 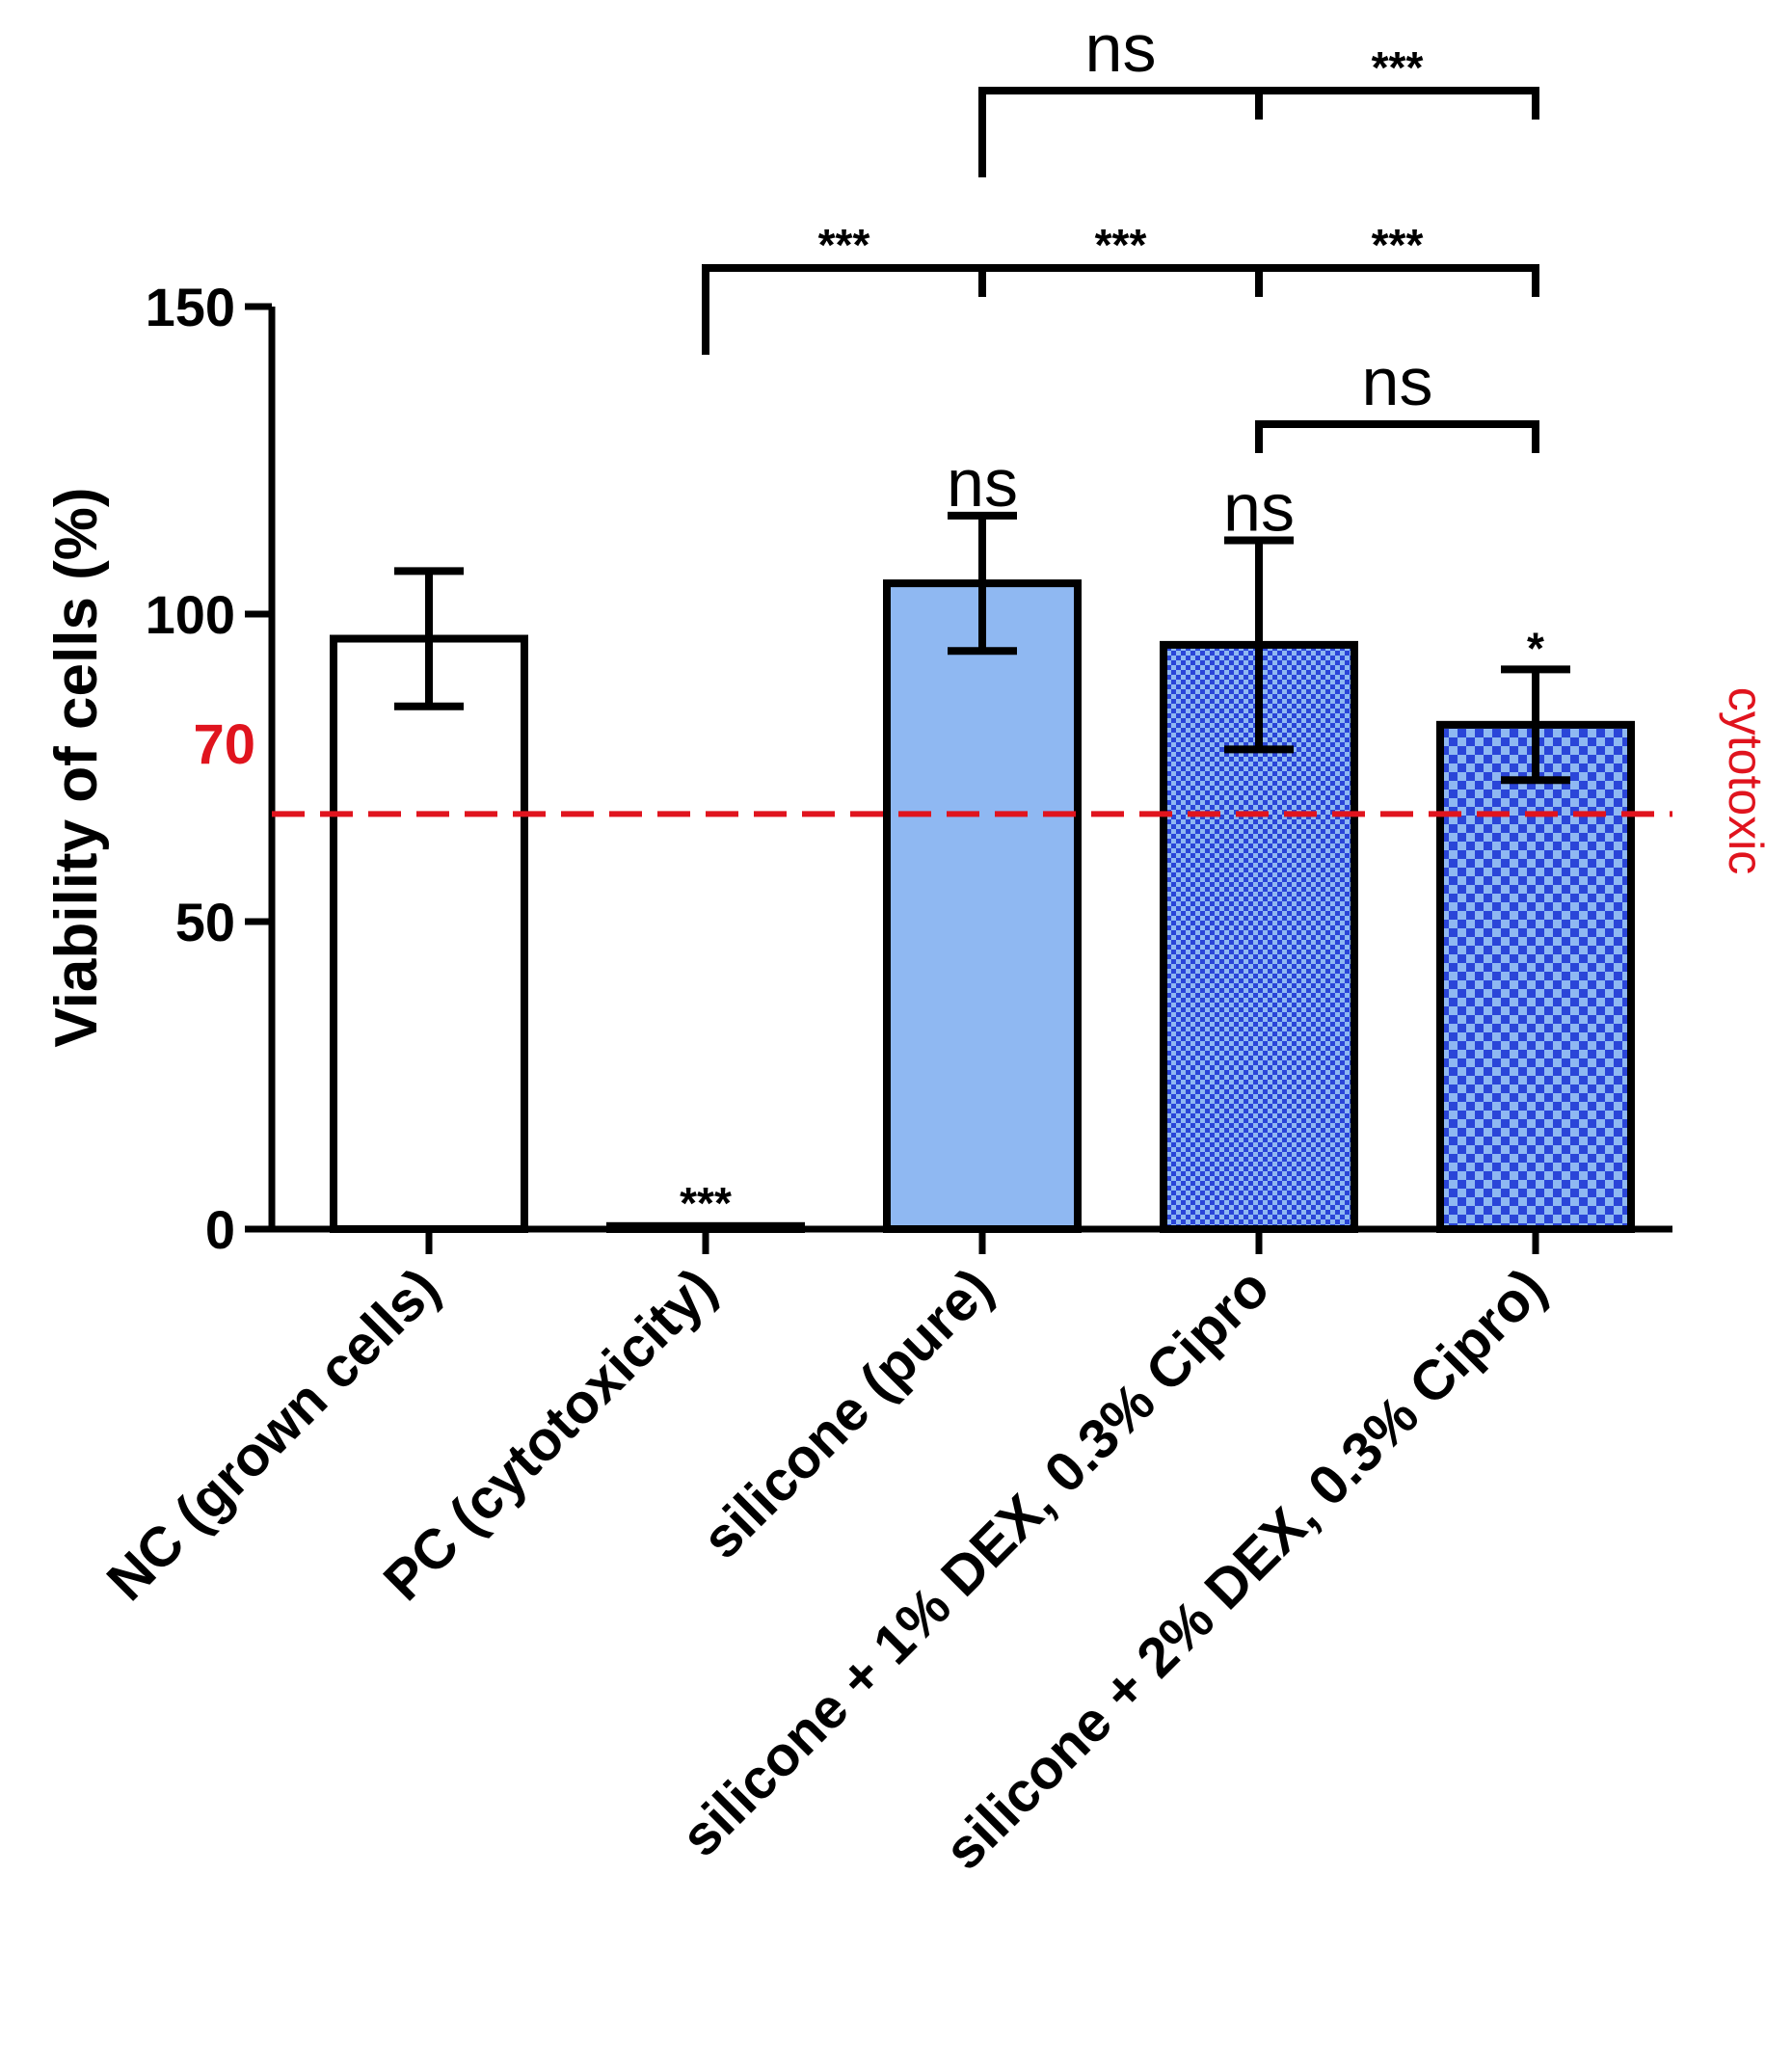 I want to click on error-bars, so click(x=982, y=648).